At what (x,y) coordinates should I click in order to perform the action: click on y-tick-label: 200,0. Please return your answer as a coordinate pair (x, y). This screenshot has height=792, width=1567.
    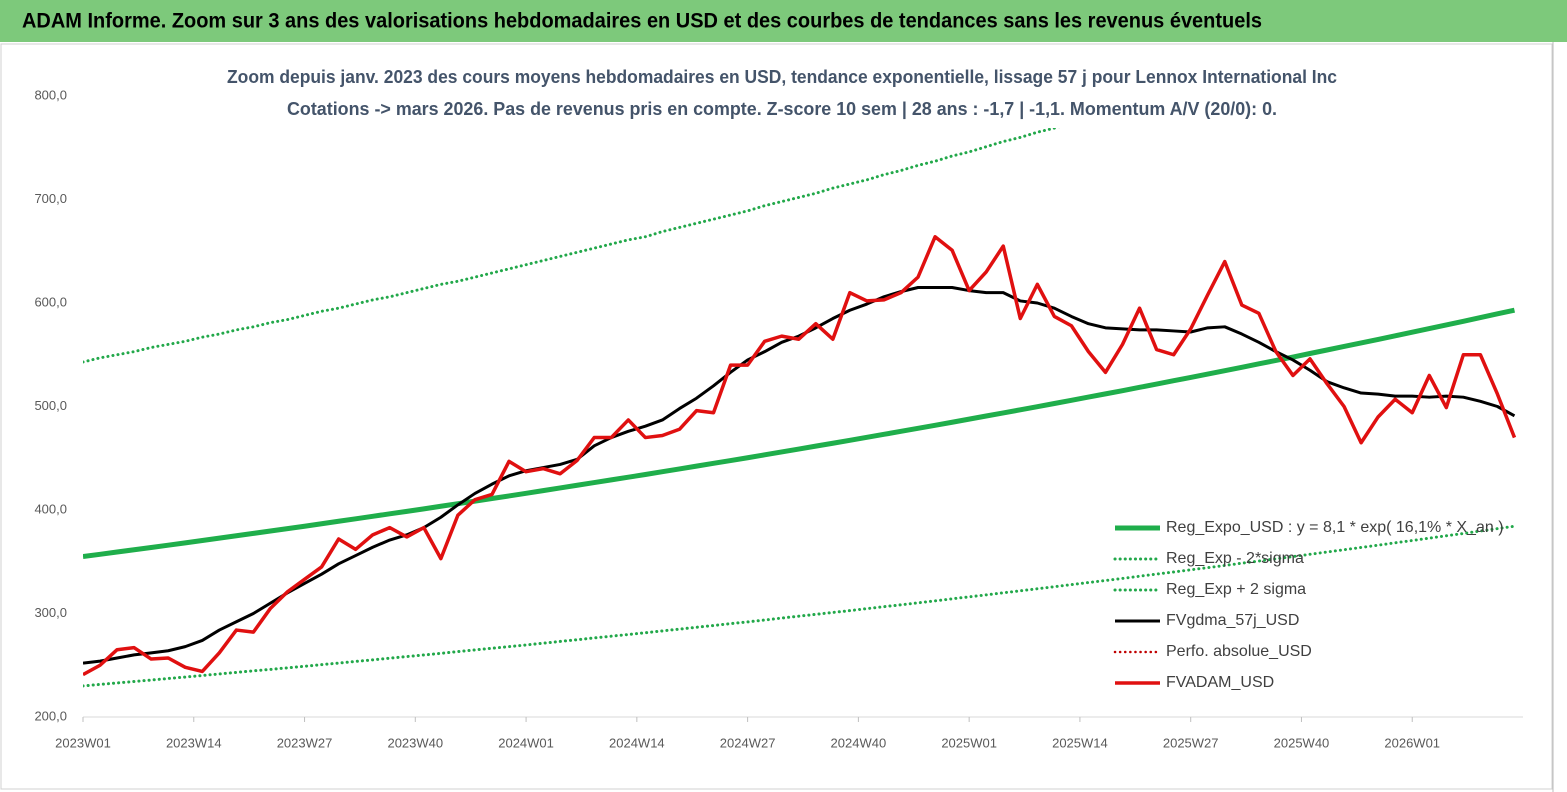
    Looking at the image, I should click on (50, 715).